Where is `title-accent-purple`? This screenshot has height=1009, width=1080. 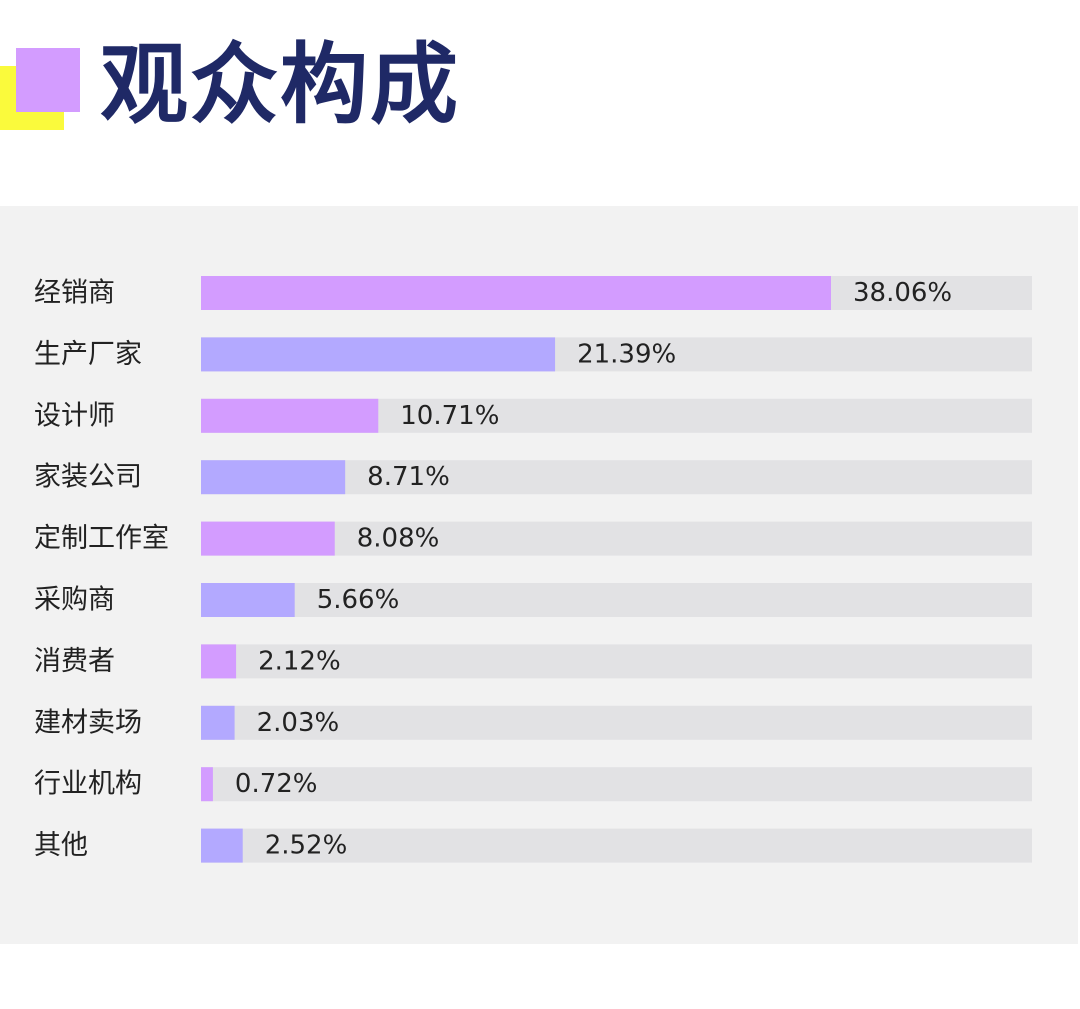 title-accent-purple is located at coordinates (48, 80).